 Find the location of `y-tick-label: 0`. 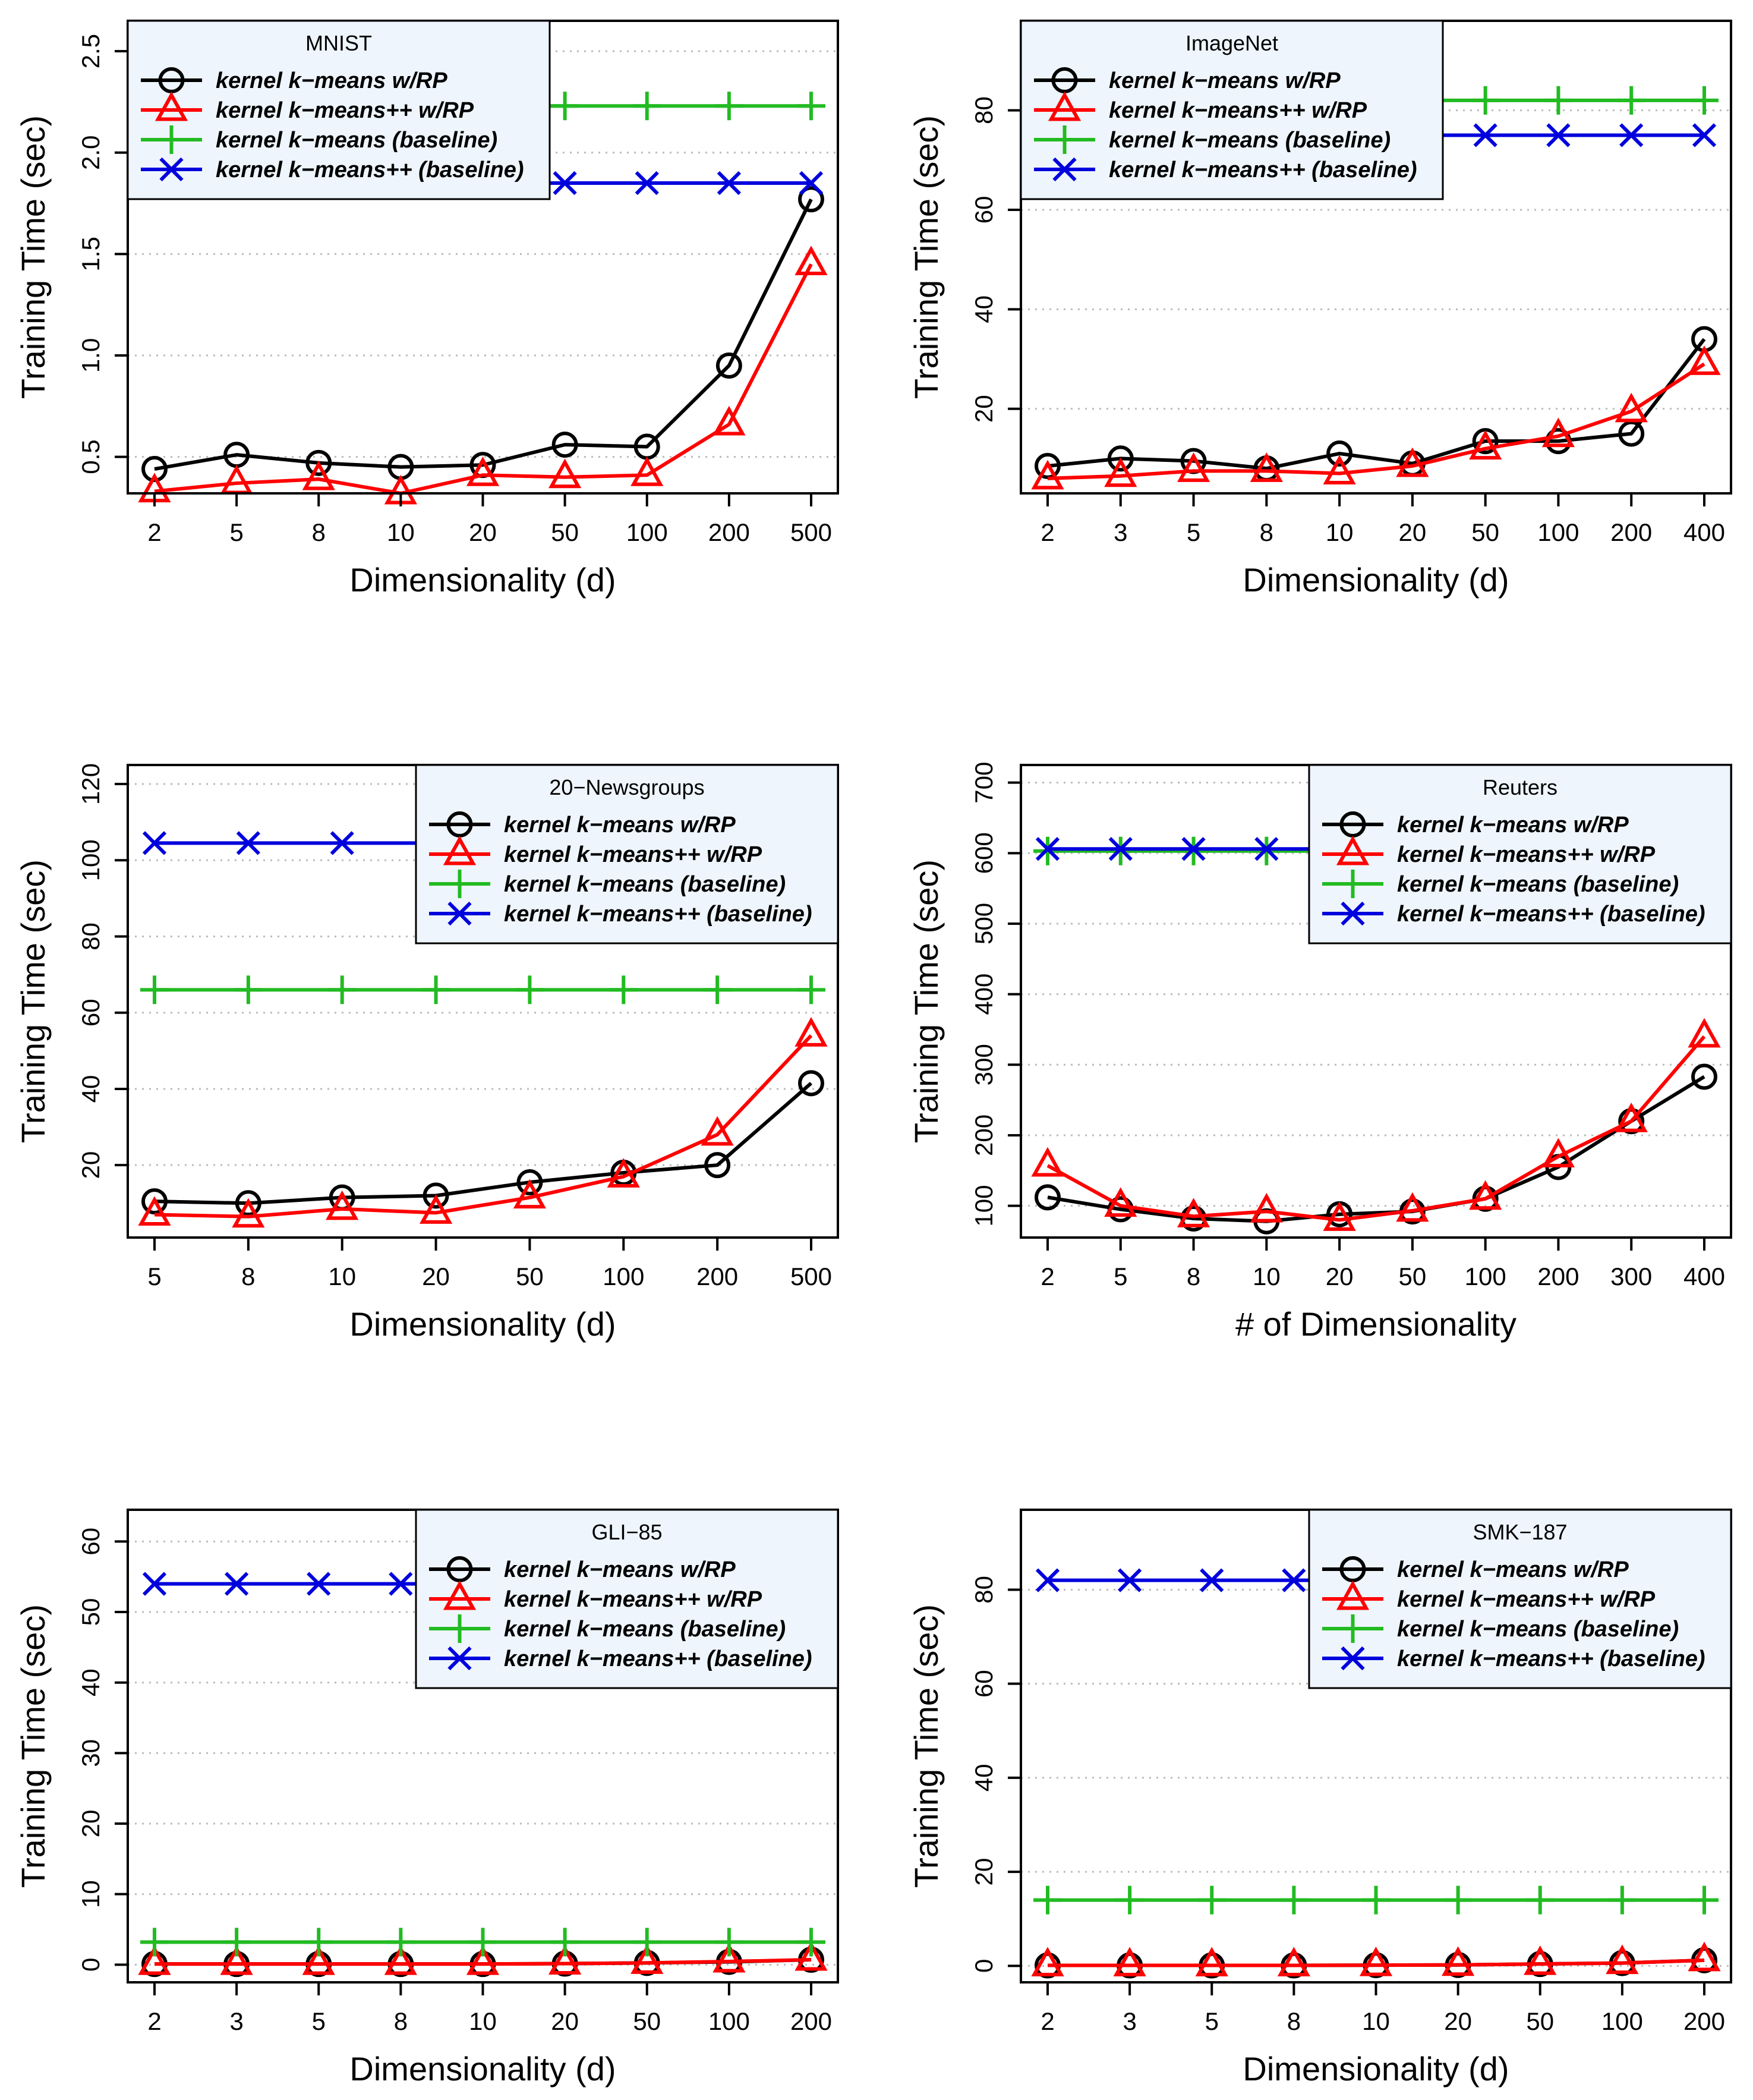

y-tick-label: 0 is located at coordinates (984, 1966).